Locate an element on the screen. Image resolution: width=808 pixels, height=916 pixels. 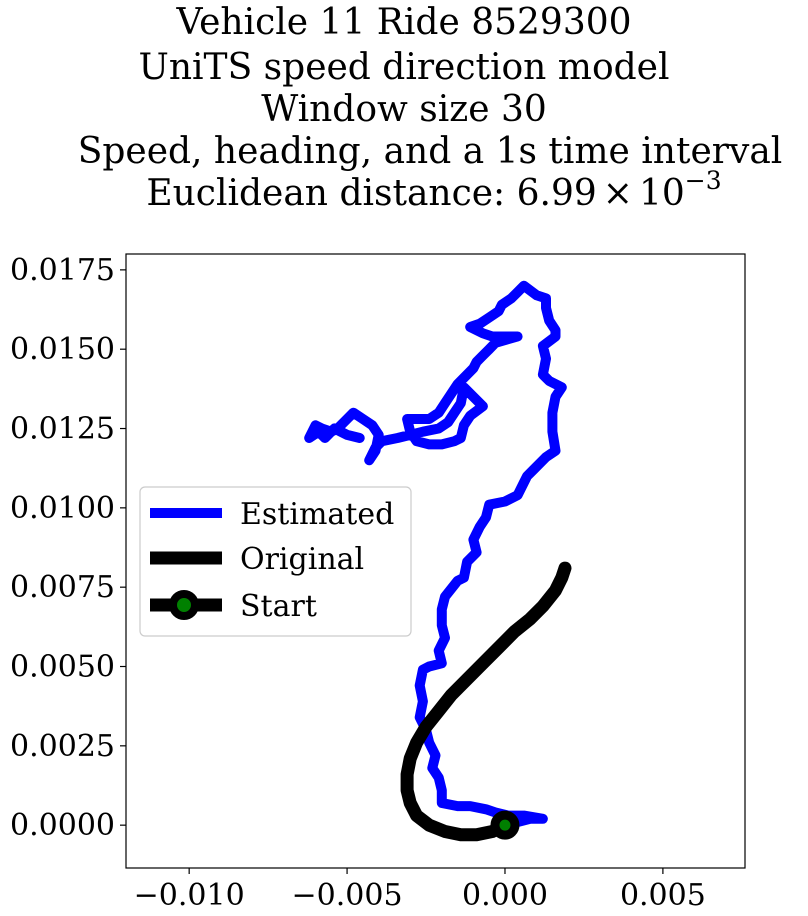
distance-exponent: −3 is located at coordinates (703, 180).